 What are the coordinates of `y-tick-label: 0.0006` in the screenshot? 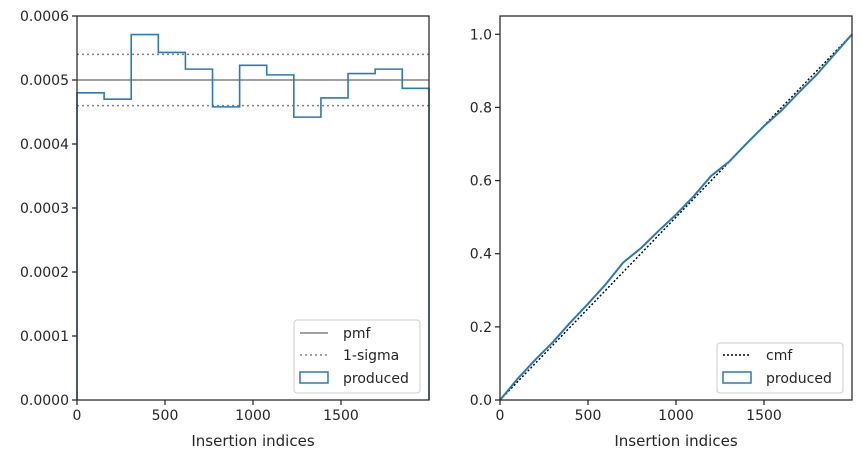 It's located at (44, 17).